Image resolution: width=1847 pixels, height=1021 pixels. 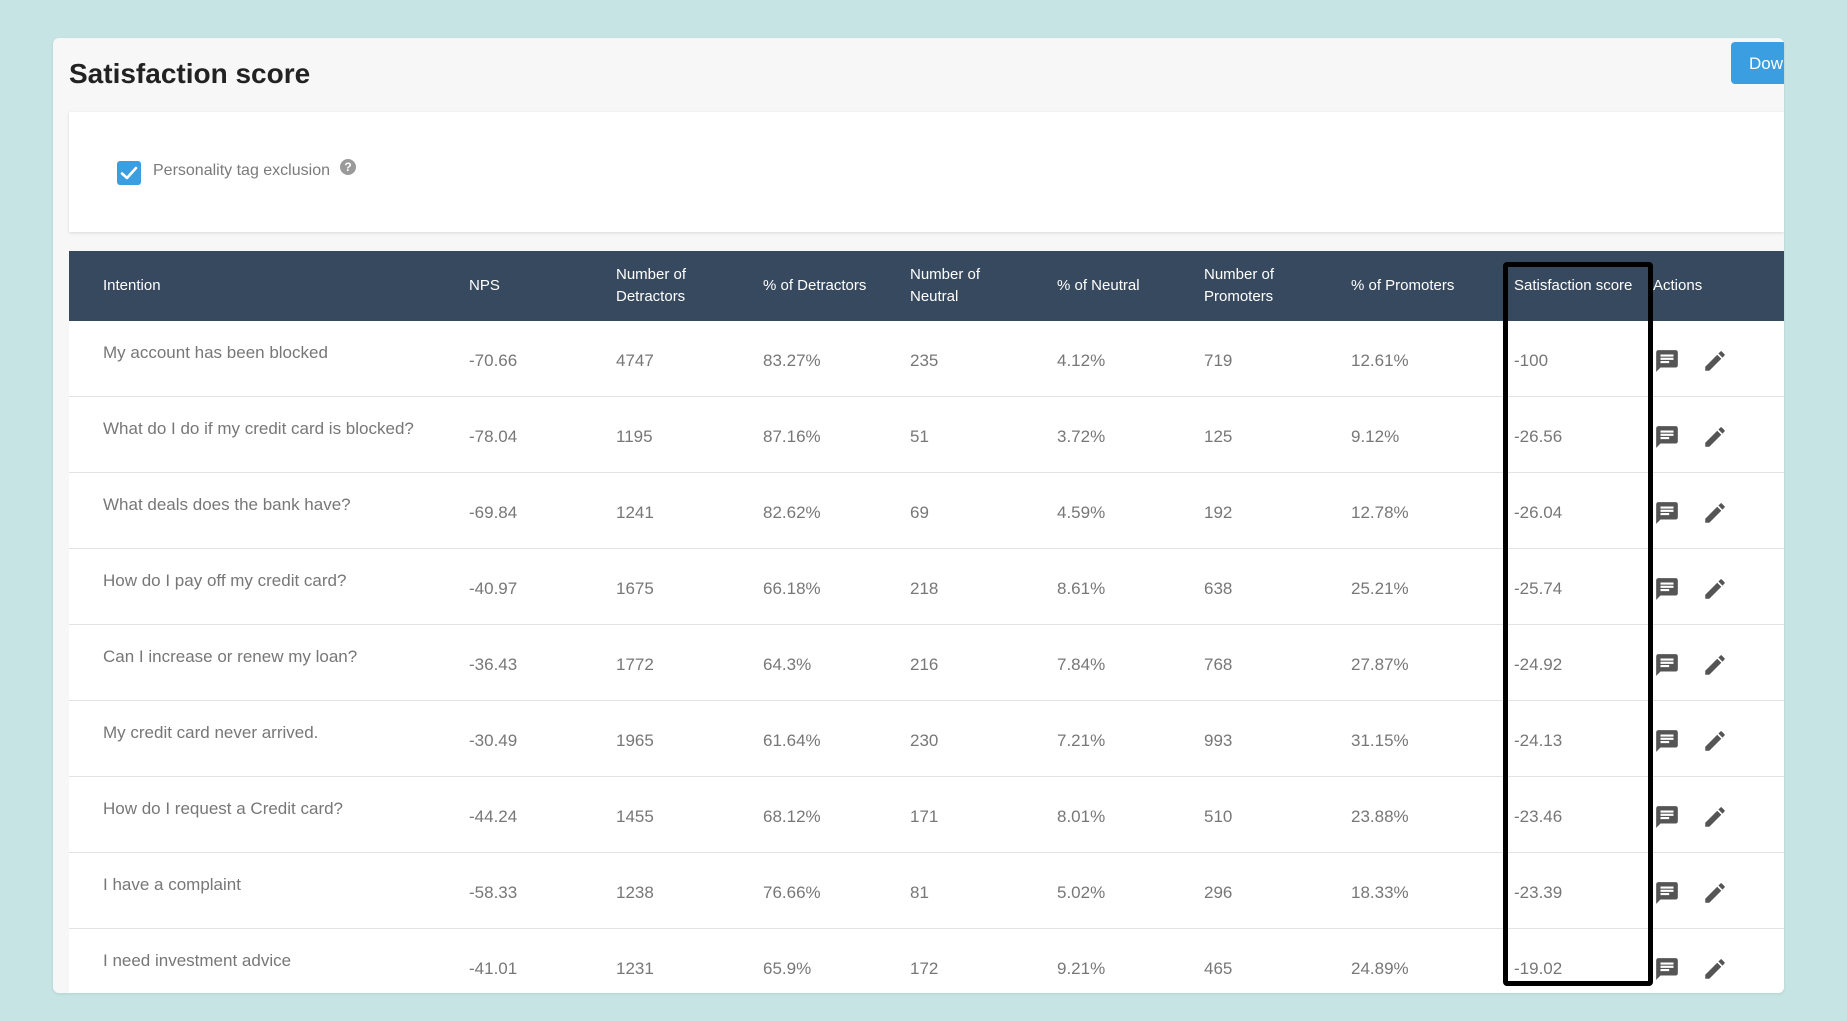 What do you see at coordinates (1757, 63) in the screenshot?
I see `download-button: Download` at bounding box center [1757, 63].